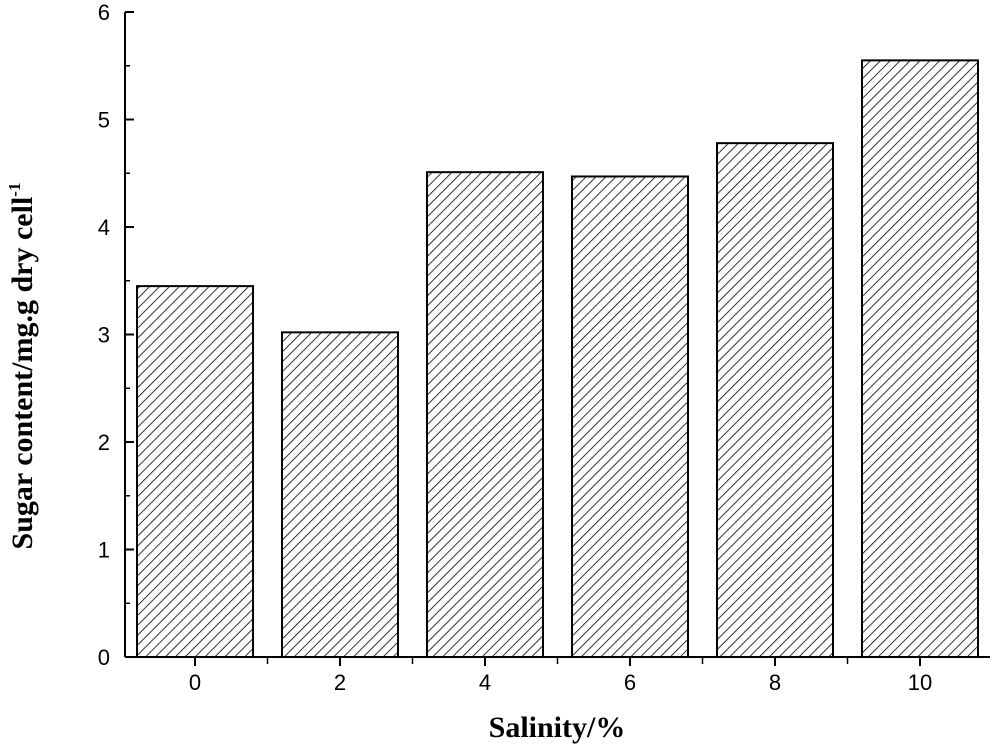 Image resolution: width=994 pixels, height=745 pixels. I want to click on x-tick-label-4: 4, so click(485, 682).